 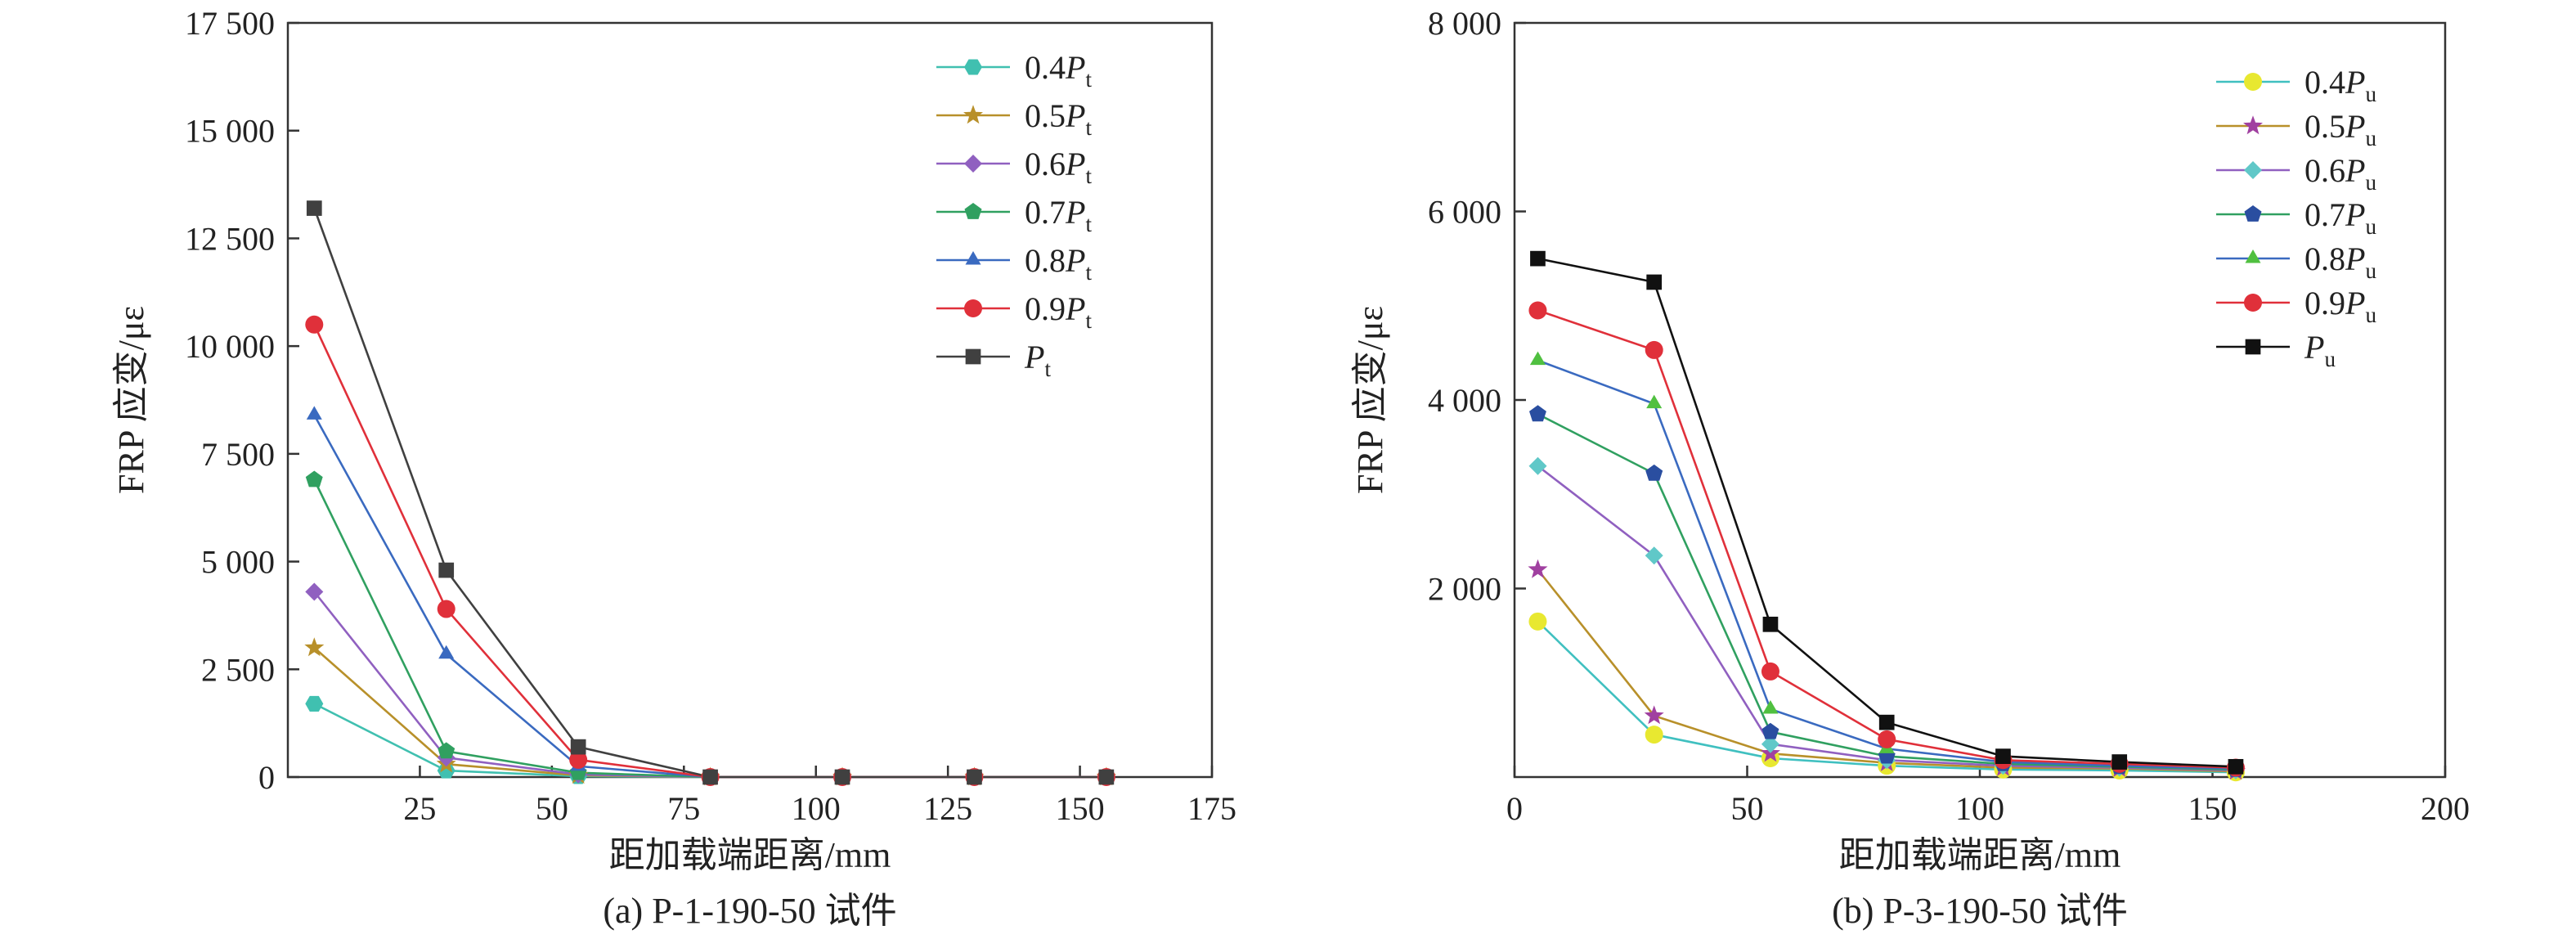 I want to click on series-lines-b, so click(x=1886, y=515).